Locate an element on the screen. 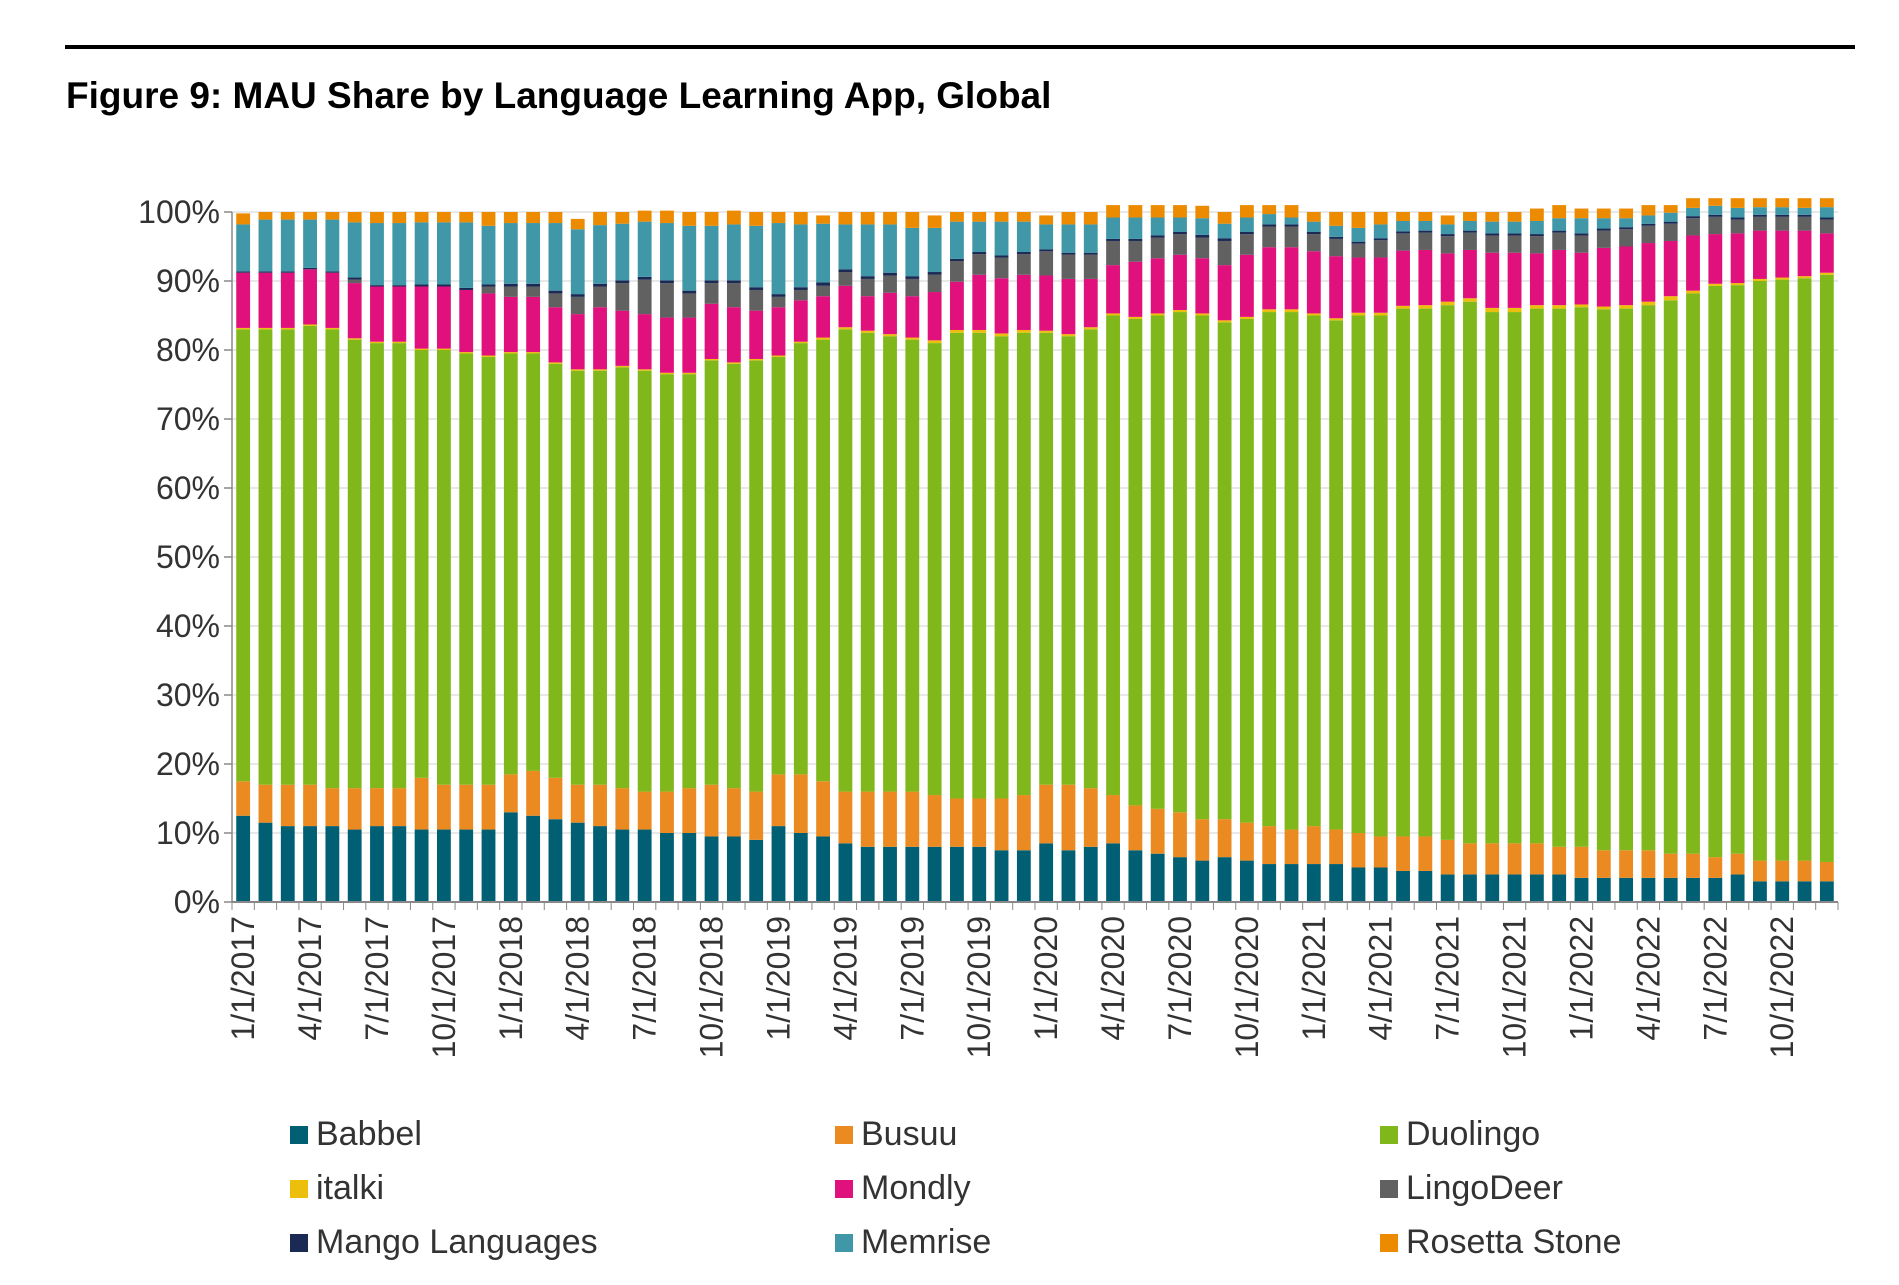 The width and height of the screenshot is (1899, 1285). x-tick-label: 10/1/2021 is located at coordinates (1515, 987).